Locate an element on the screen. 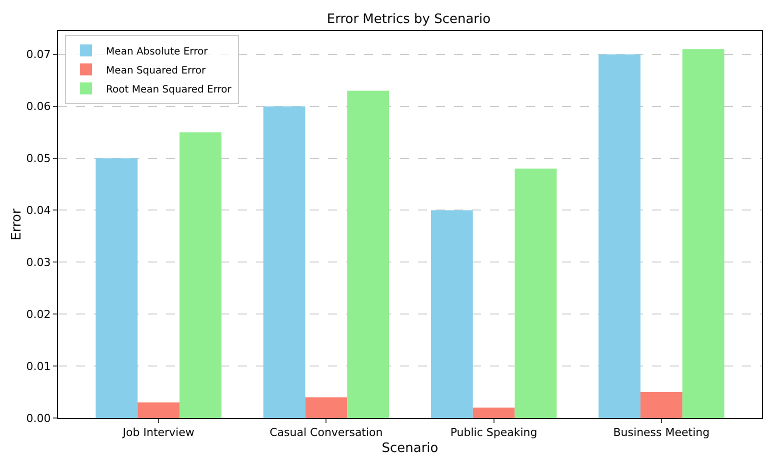 The height and width of the screenshot is (460, 764). y-tick-label: 0.06 is located at coordinates (38, 107).